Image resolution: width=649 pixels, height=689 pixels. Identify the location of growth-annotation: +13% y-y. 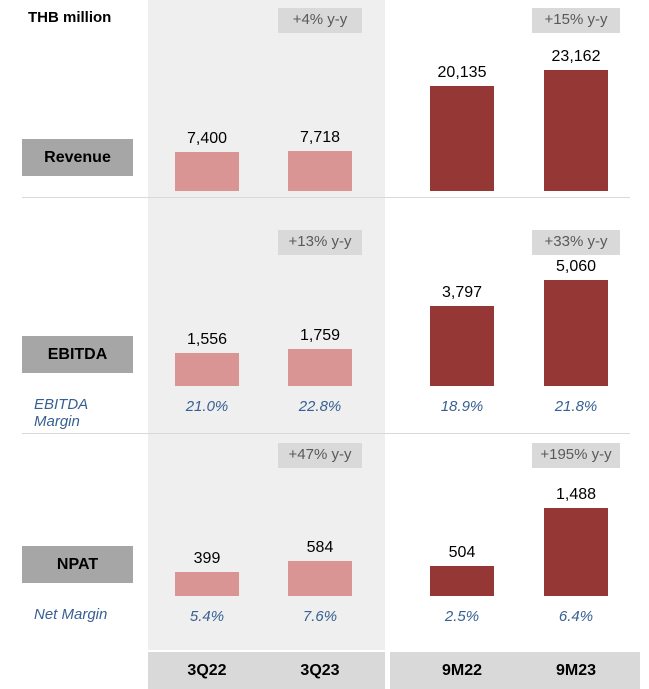
(320, 242).